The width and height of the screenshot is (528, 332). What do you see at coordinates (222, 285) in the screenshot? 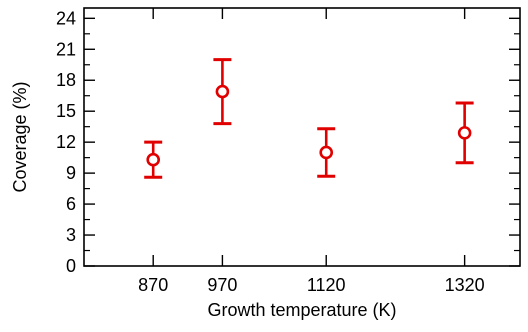
I see `x-tick-label: 970` at bounding box center [222, 285].